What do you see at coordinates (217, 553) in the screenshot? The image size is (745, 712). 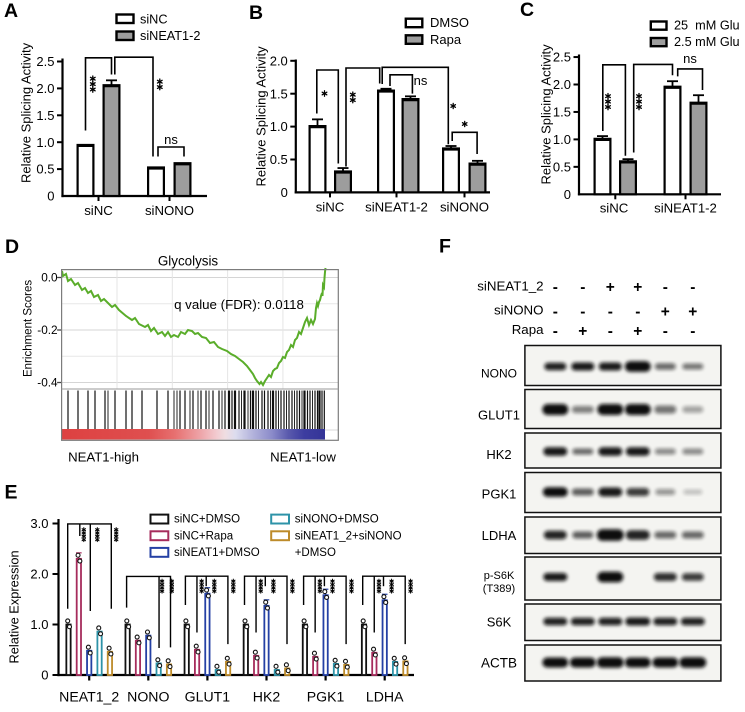 I see `svg-text: siNEAT1+DMSO` at bounding box center [217, 553].